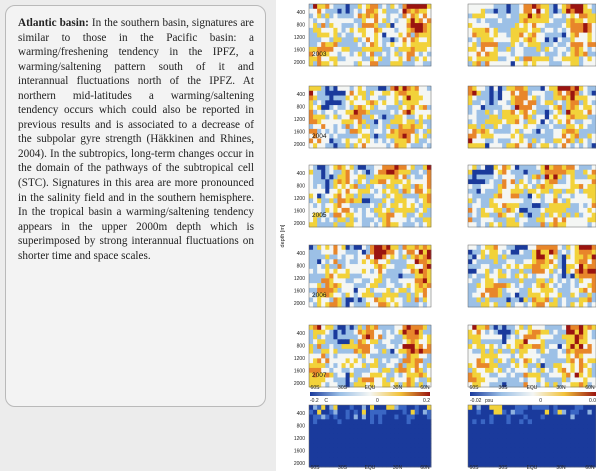 The width and height of the screenshot is (596, 471). What do you see at coordinates (592, 401) in the screenshot?
I see `colorbar-tick-label: 0.0` at bounding box center [592, 401].